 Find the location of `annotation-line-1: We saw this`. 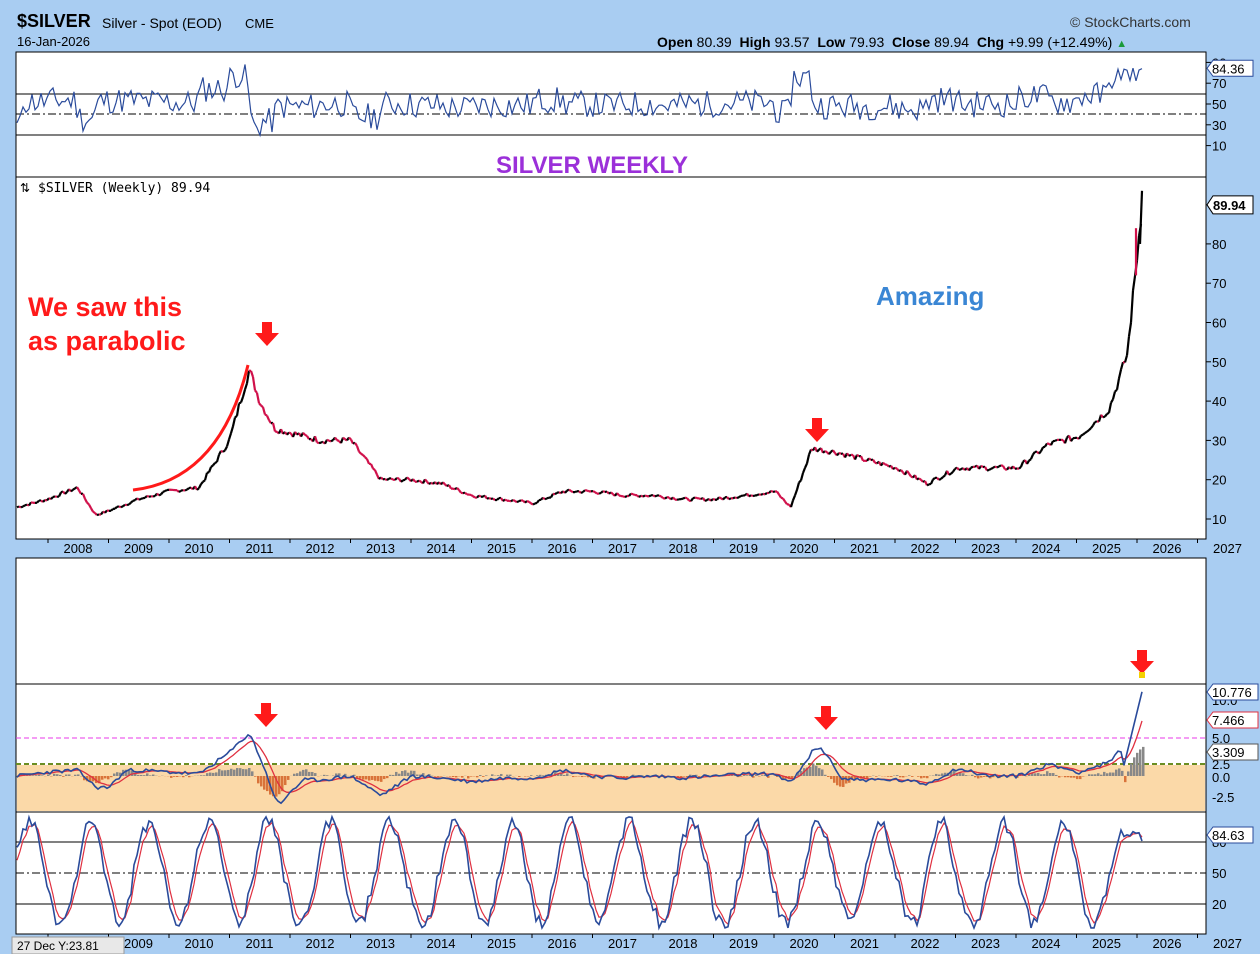

annotation-line-1: We saw this is located at coordinates (105, 307).